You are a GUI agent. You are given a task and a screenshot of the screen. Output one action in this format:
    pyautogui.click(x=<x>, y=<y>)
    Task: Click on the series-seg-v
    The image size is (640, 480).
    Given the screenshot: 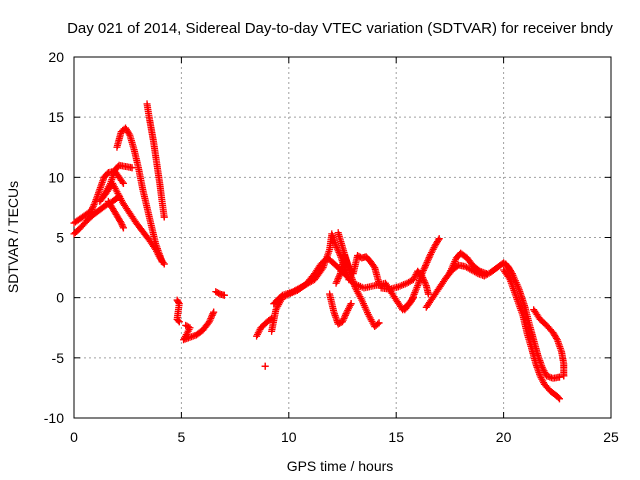 What is the action you would take?
    pyautogui.click(x=531, y=334)
    